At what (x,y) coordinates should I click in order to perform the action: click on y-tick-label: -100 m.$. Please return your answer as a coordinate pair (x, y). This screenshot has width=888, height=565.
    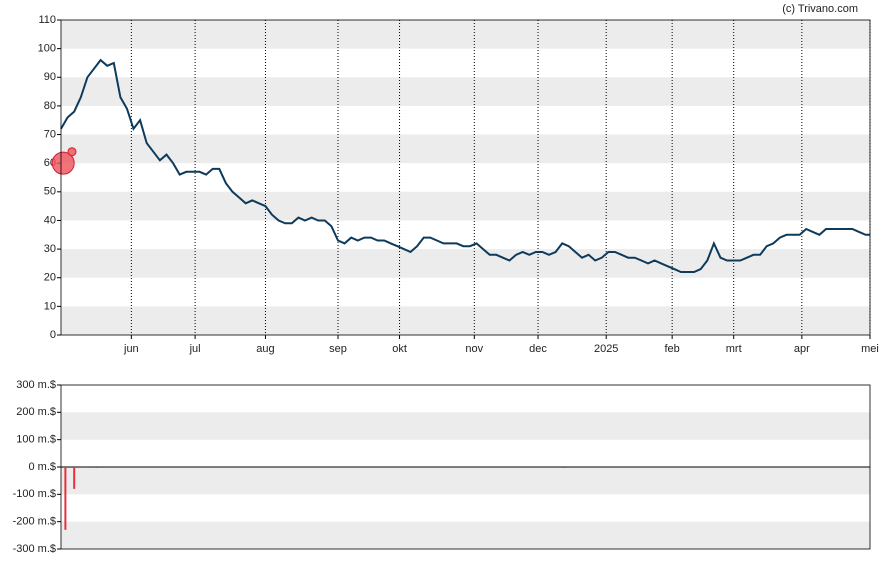
    Looking at the image, I should click on (34, 494).